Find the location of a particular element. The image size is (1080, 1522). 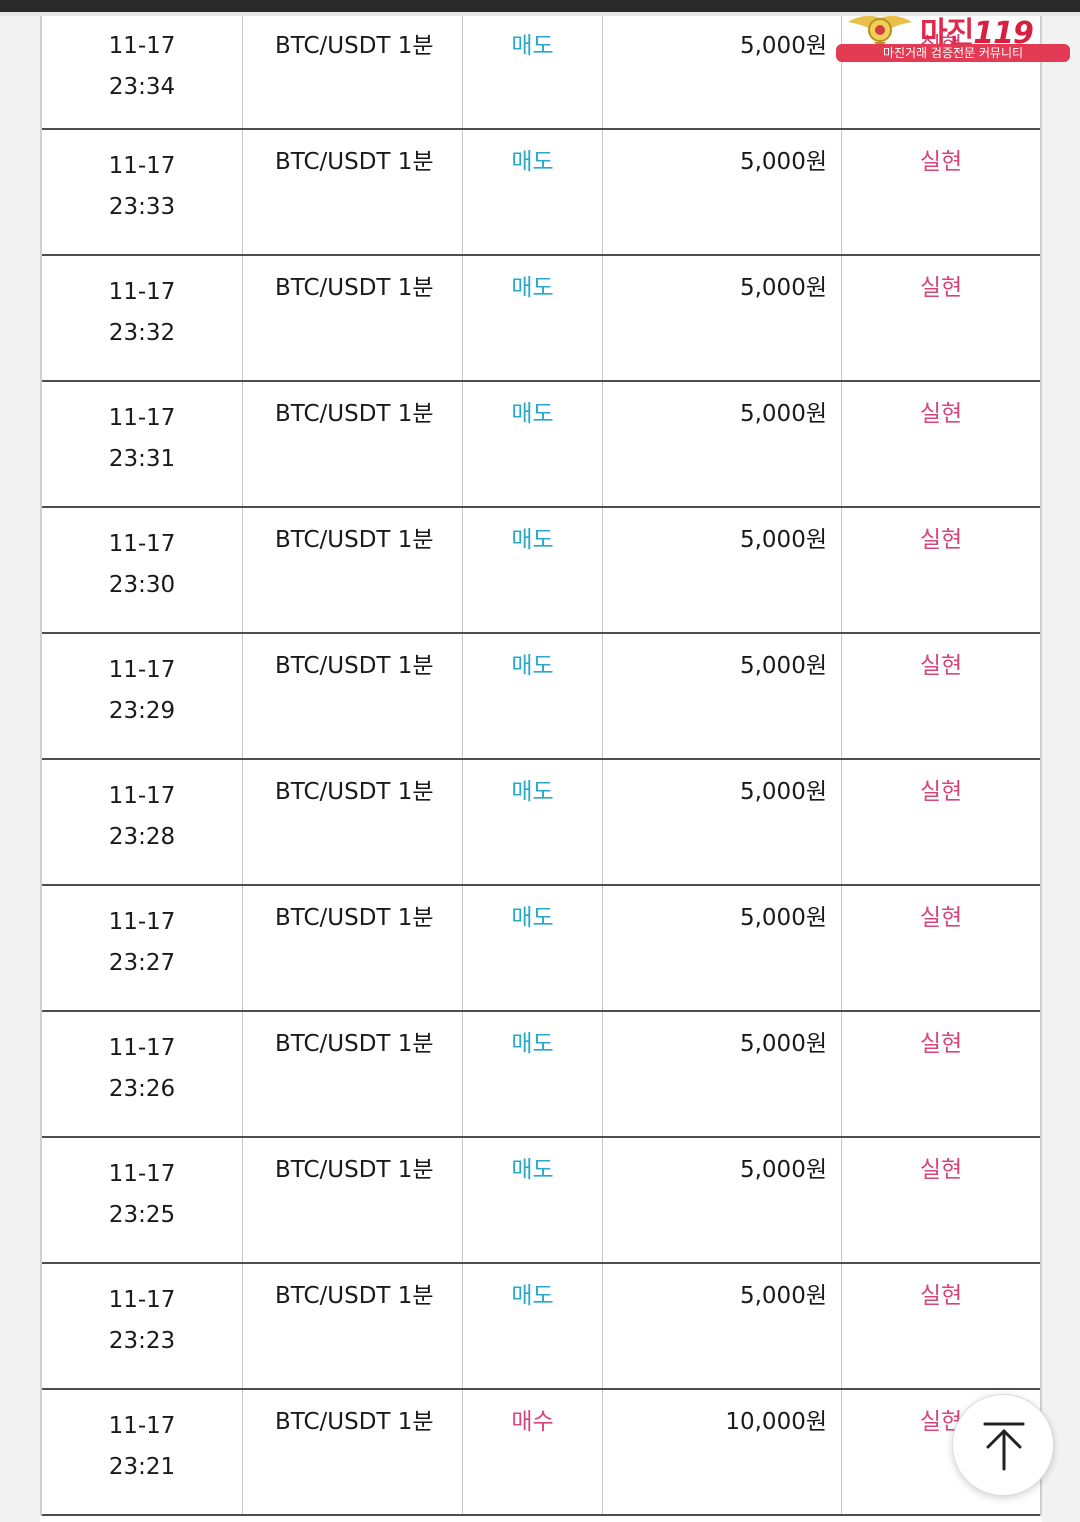

winged-seal-icon is located at coordinates (880, 31).